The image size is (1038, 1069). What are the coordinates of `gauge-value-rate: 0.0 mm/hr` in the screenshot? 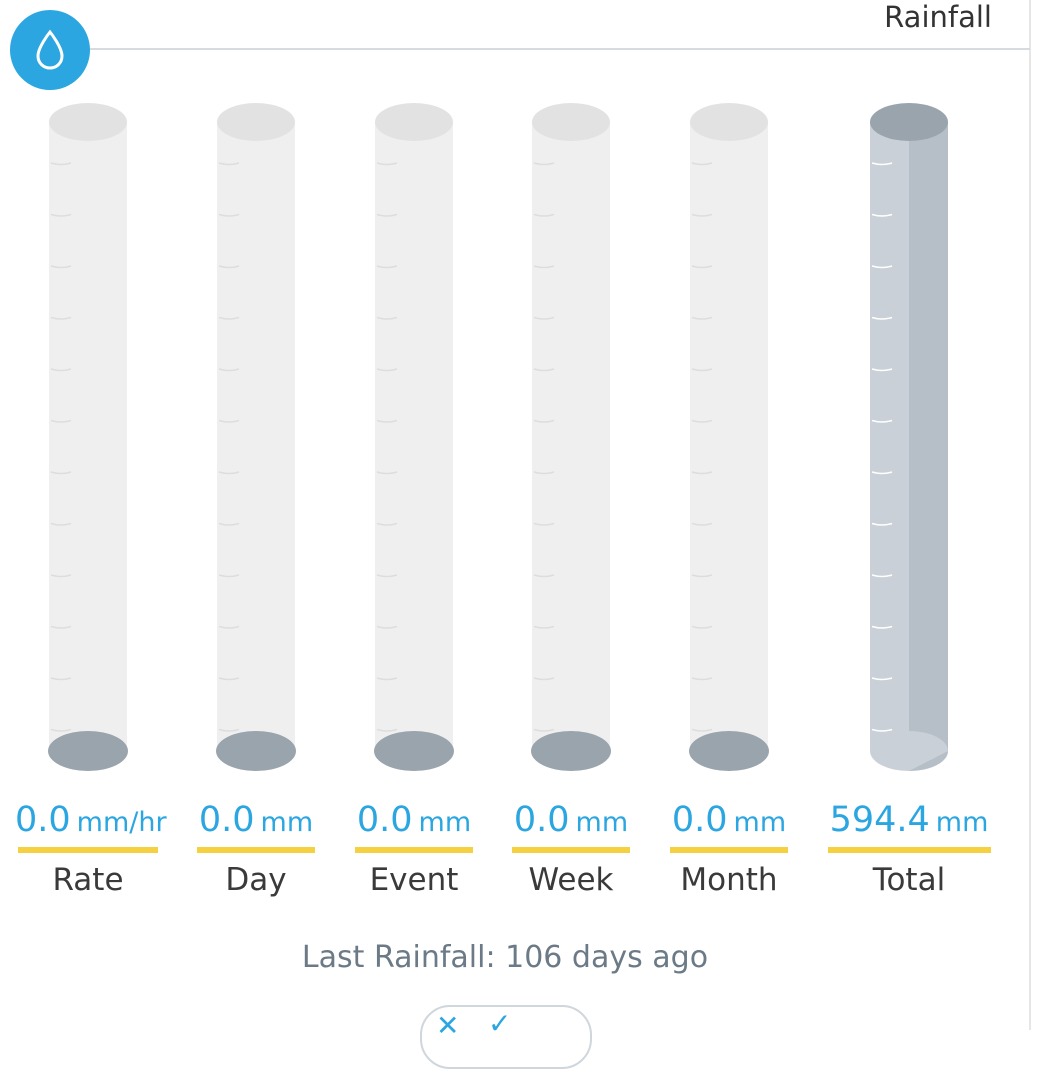 It's located at (91, 822).